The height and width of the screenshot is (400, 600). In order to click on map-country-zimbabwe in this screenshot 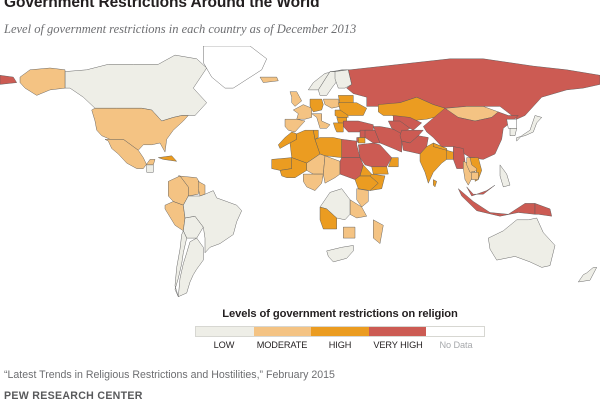, I will do `click(349, 232)`.